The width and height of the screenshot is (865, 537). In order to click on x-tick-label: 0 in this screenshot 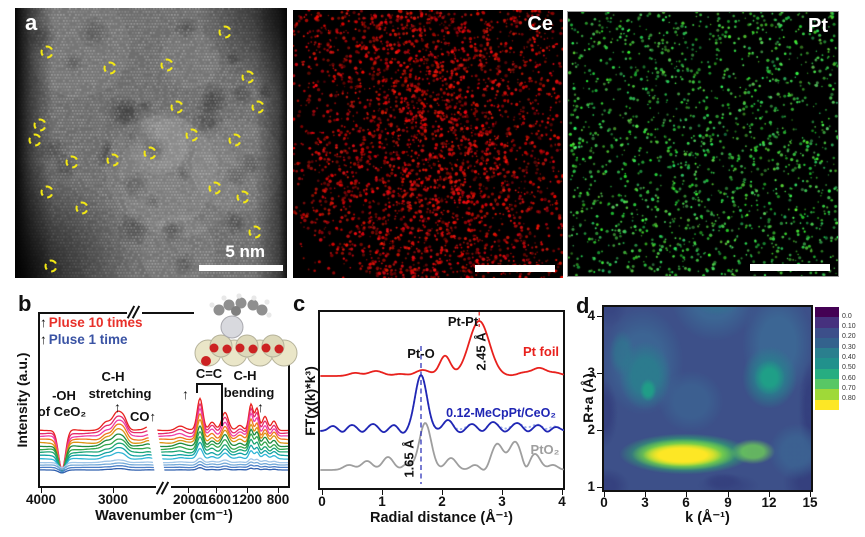, I will do `click(604, 502)`.